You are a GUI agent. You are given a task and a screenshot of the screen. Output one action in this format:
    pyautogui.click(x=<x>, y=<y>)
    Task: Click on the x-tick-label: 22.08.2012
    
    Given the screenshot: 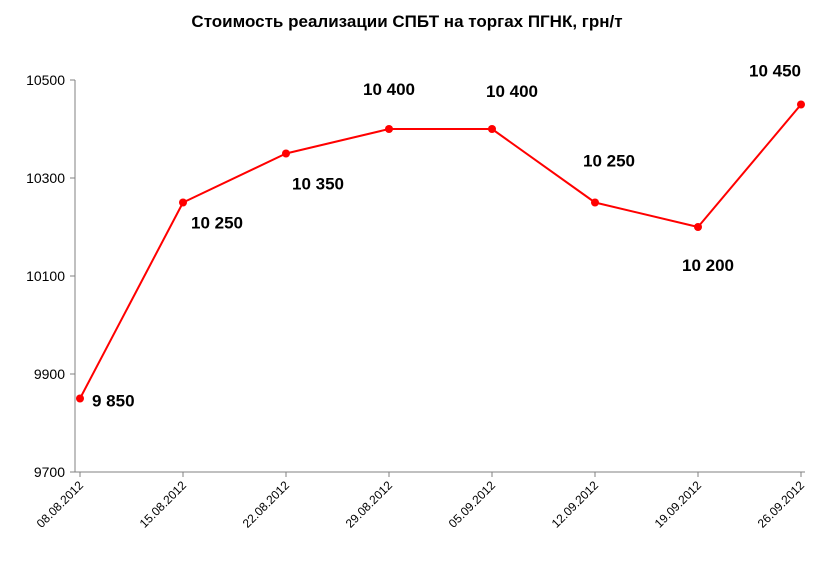 What is the action you would take?
    pyautogui.click(x=266, y=504)
    